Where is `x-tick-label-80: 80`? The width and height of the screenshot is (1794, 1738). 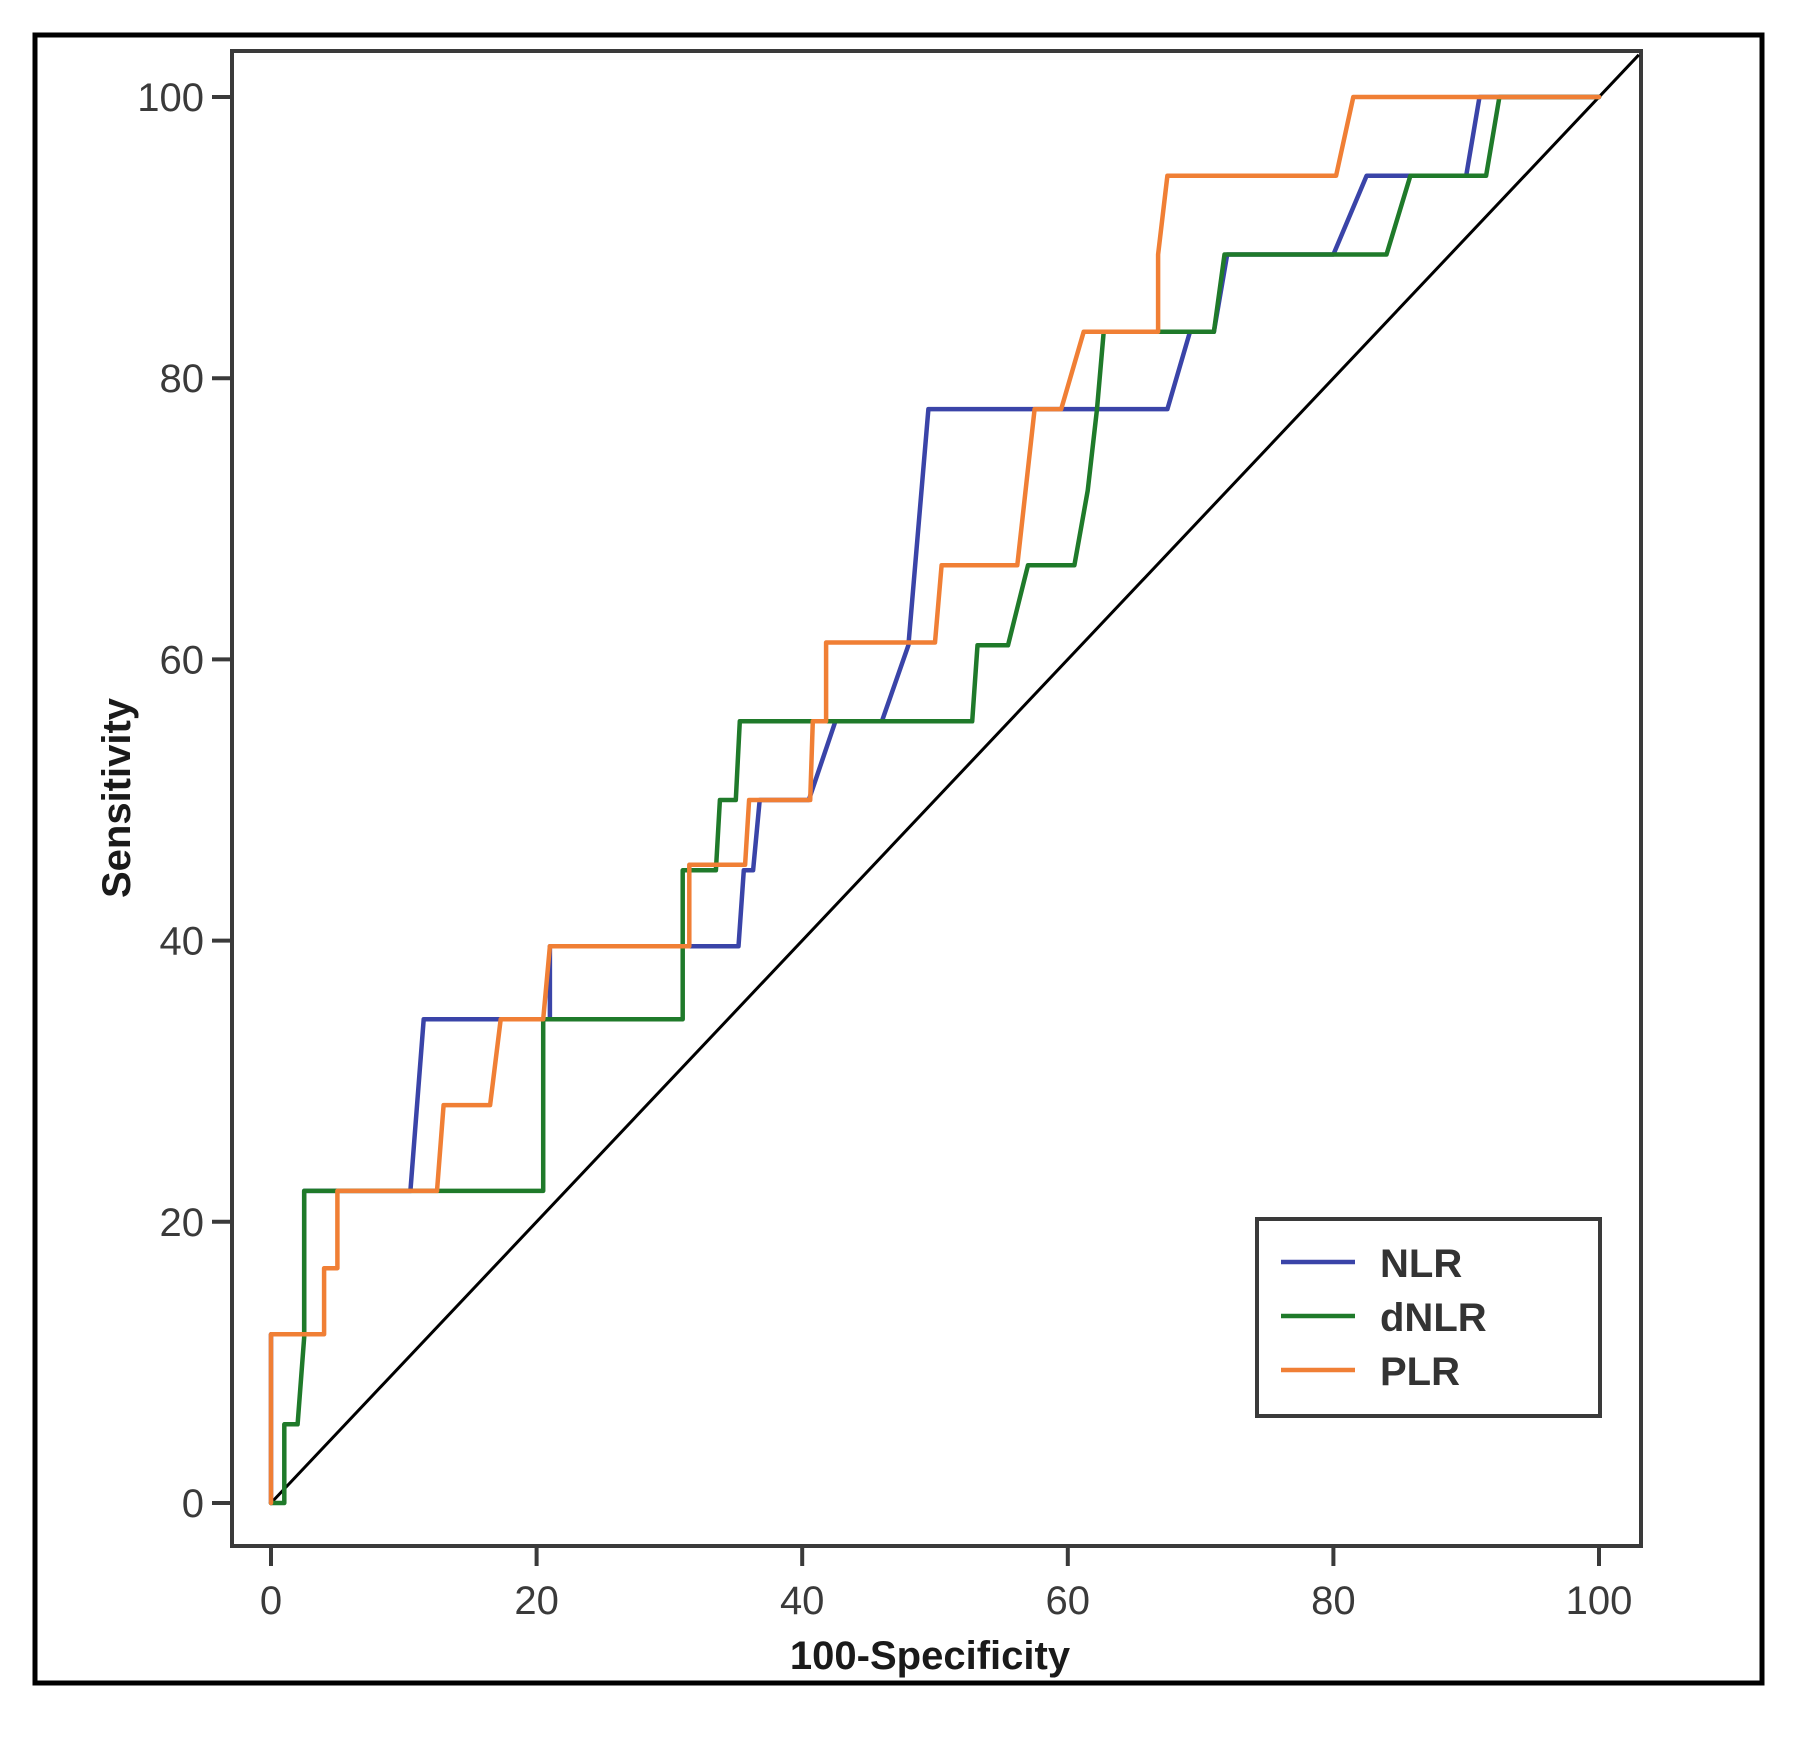
x-tick-label-80: 80 is located at coordinates (1333, 1601).